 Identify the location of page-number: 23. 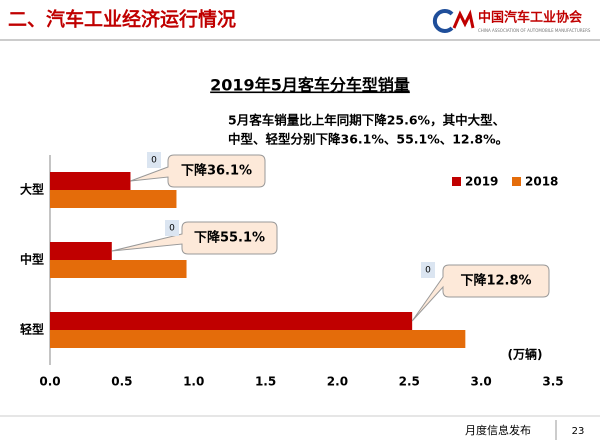
(578, 431).